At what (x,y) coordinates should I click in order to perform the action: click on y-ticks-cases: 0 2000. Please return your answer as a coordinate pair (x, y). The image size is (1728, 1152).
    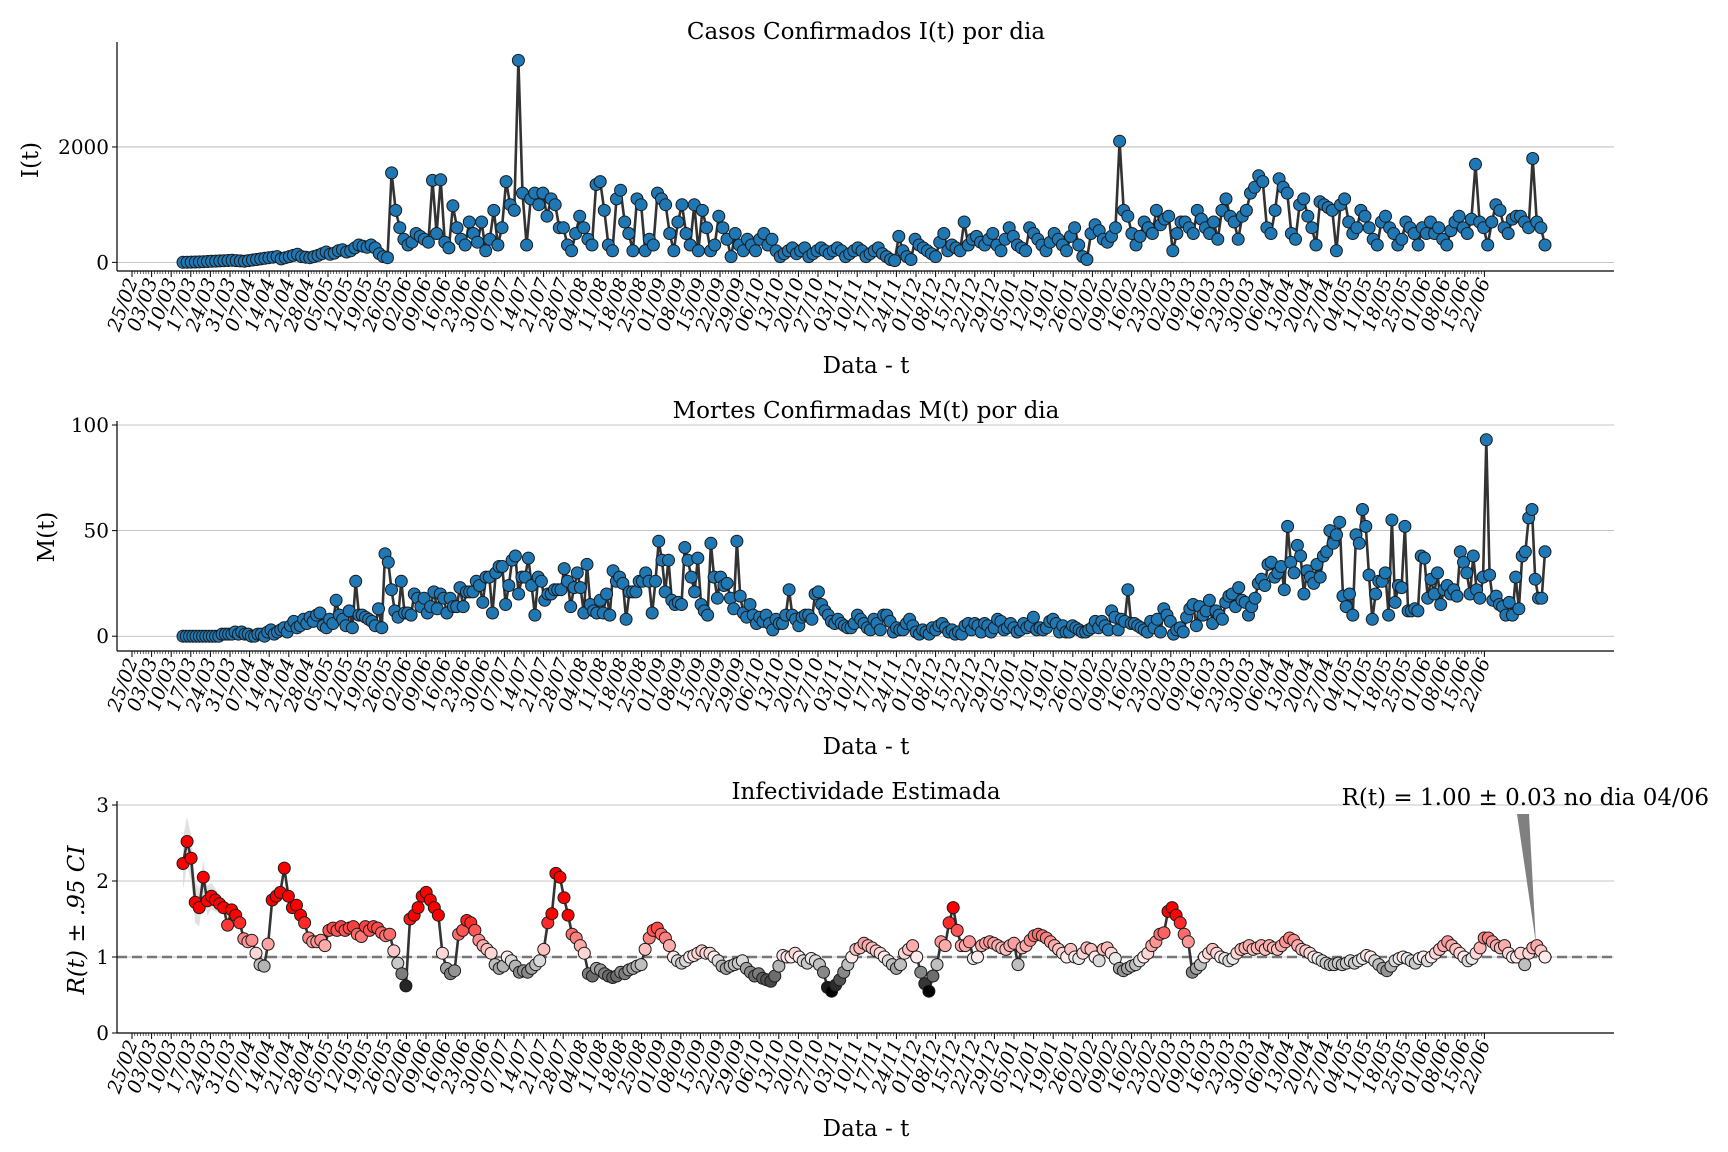
    Looking at the image, I should click on (87, 204).